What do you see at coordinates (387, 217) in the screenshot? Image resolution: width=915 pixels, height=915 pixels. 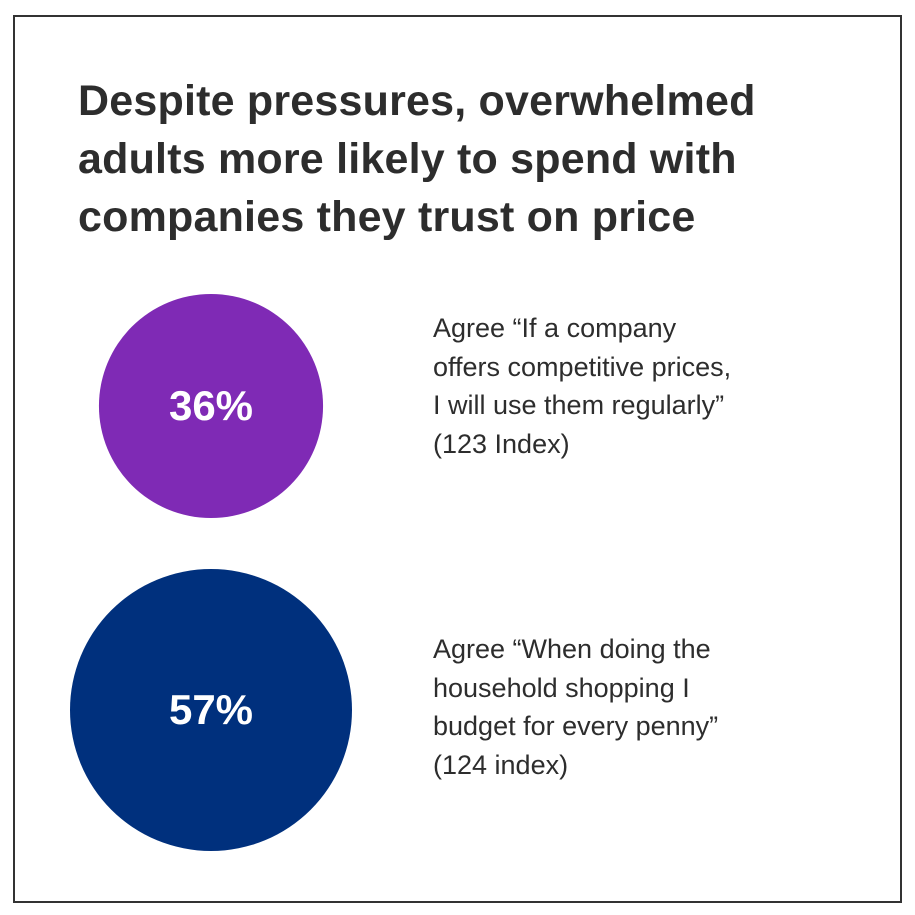 I see `title-line: companies they trust on price` at bounding box center [387, 217].